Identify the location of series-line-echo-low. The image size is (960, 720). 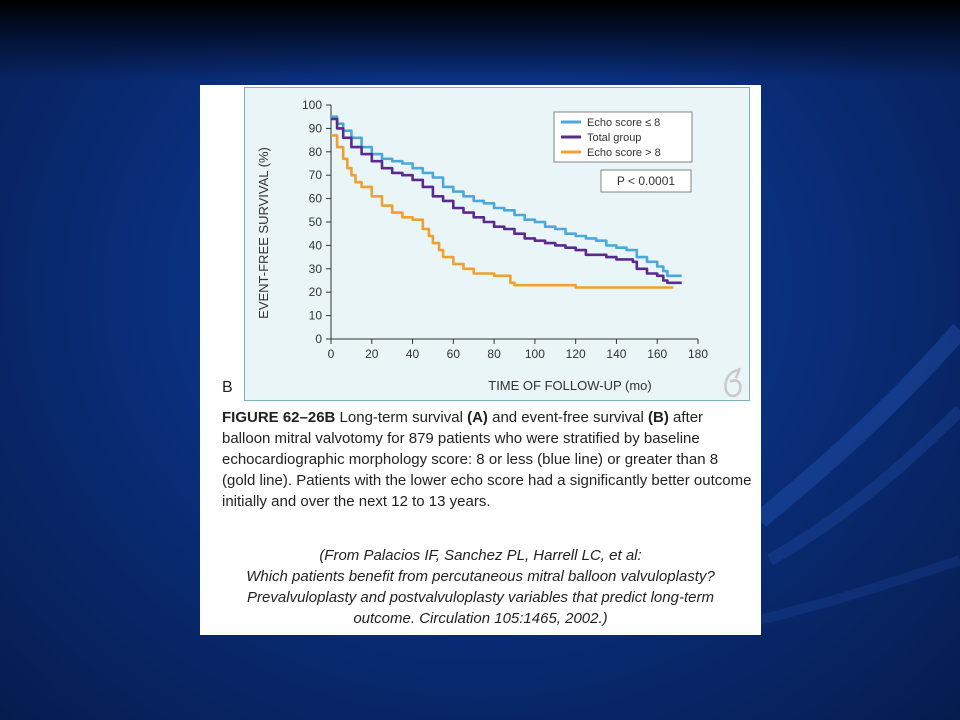
(506, 196).